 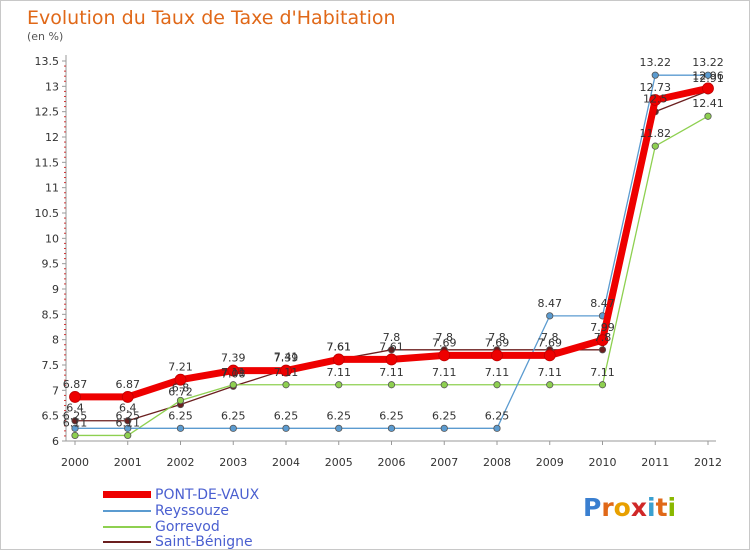 I want to click on data-label: 13.22, so click(x=656, y=62).